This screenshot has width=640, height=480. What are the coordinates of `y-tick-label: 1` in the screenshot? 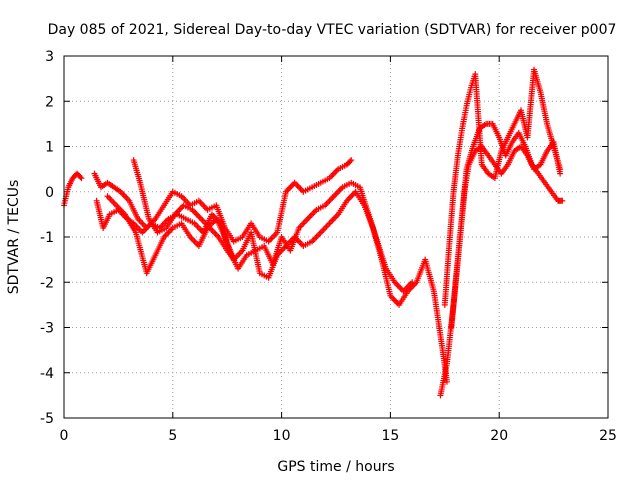 It's located at (49, 148).